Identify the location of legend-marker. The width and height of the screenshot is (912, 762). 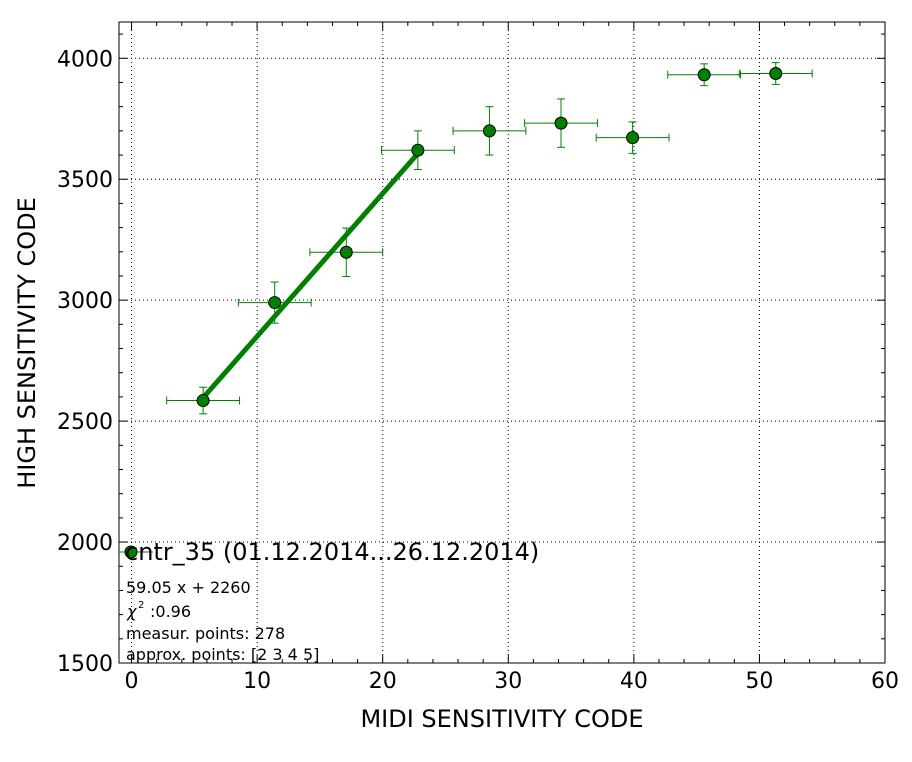
(131, 552).